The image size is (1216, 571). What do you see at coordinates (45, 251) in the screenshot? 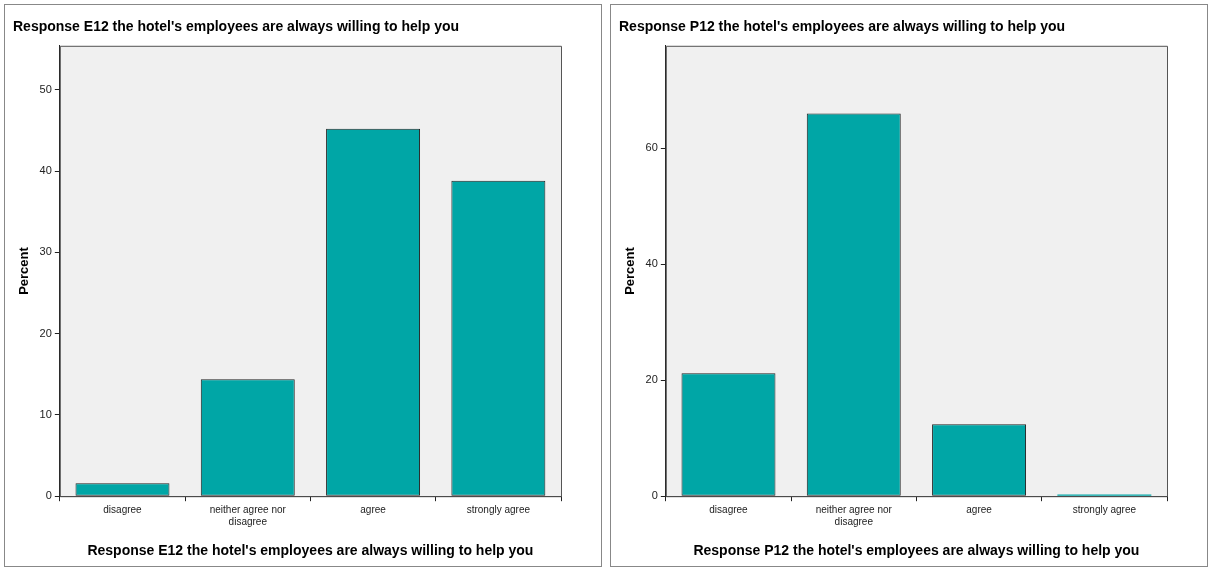
I see `y-tick-label: 30` at bounding box center [45, 251].